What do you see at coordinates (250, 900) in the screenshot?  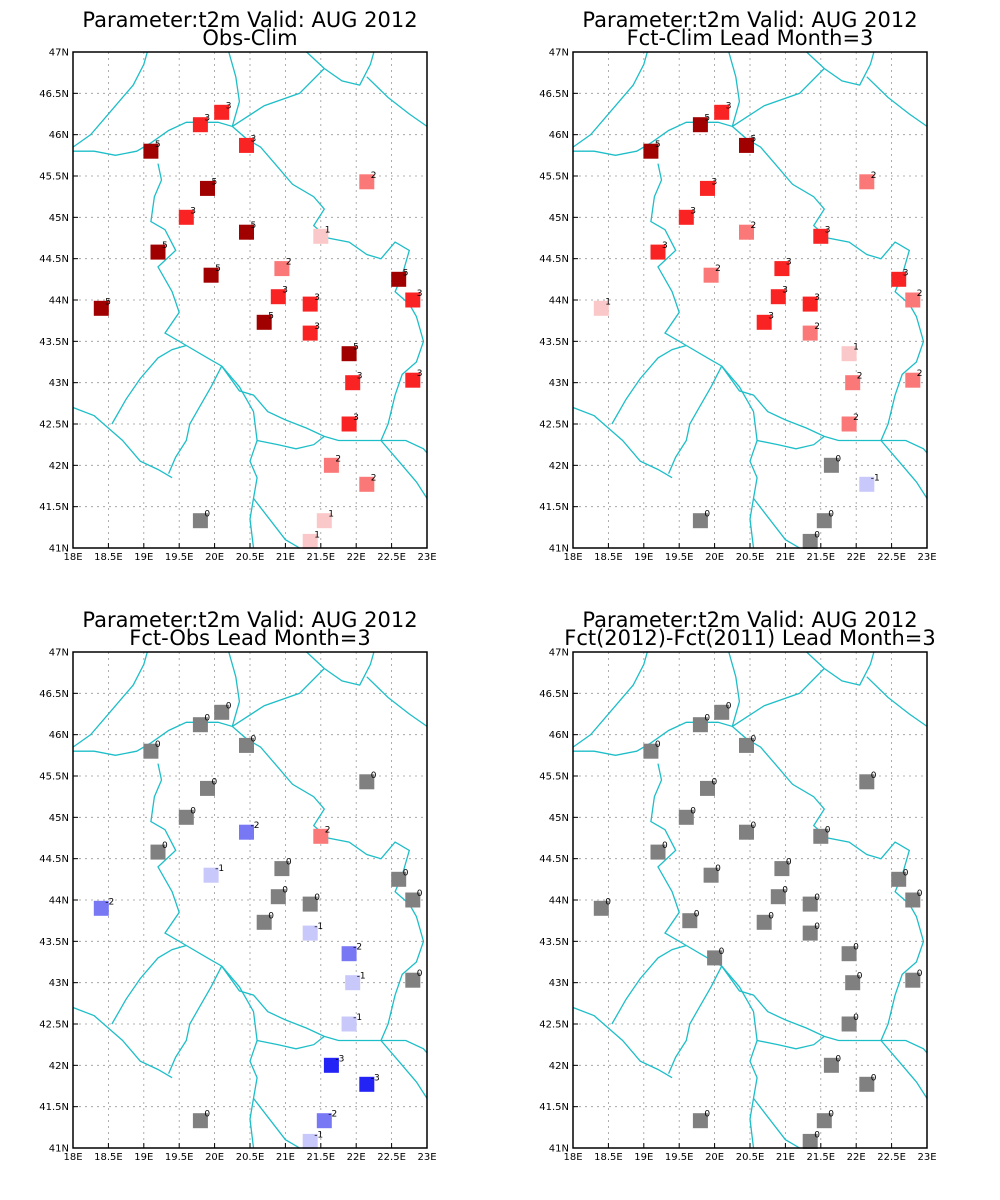 I see `country-borders` at bounding box center [250, 900].